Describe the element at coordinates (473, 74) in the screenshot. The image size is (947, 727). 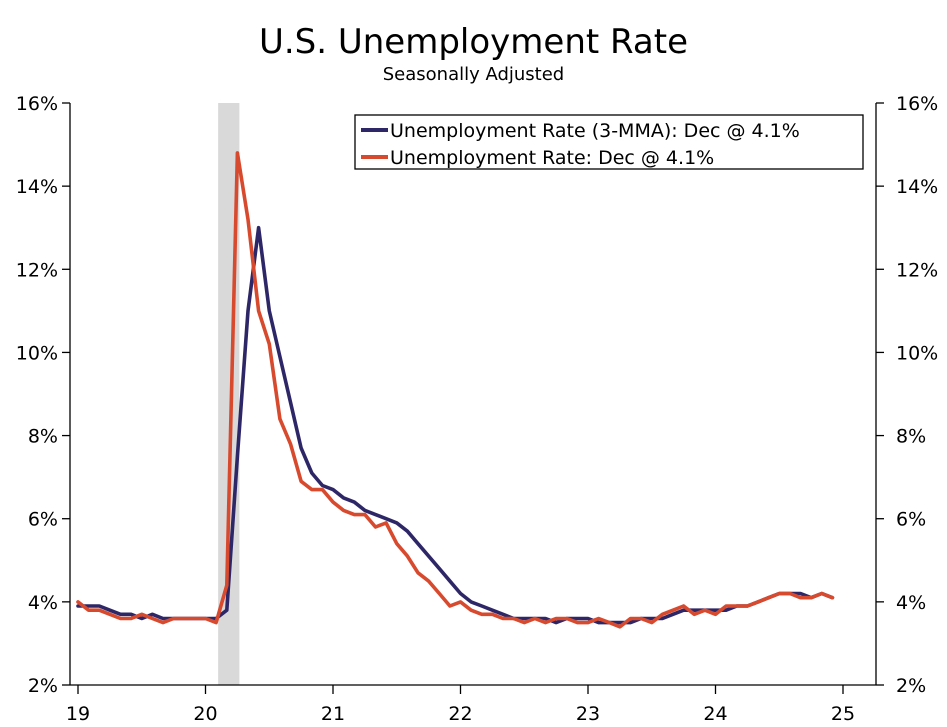
I see `chart-subtitle: Seasonally Adjusted` at that location.